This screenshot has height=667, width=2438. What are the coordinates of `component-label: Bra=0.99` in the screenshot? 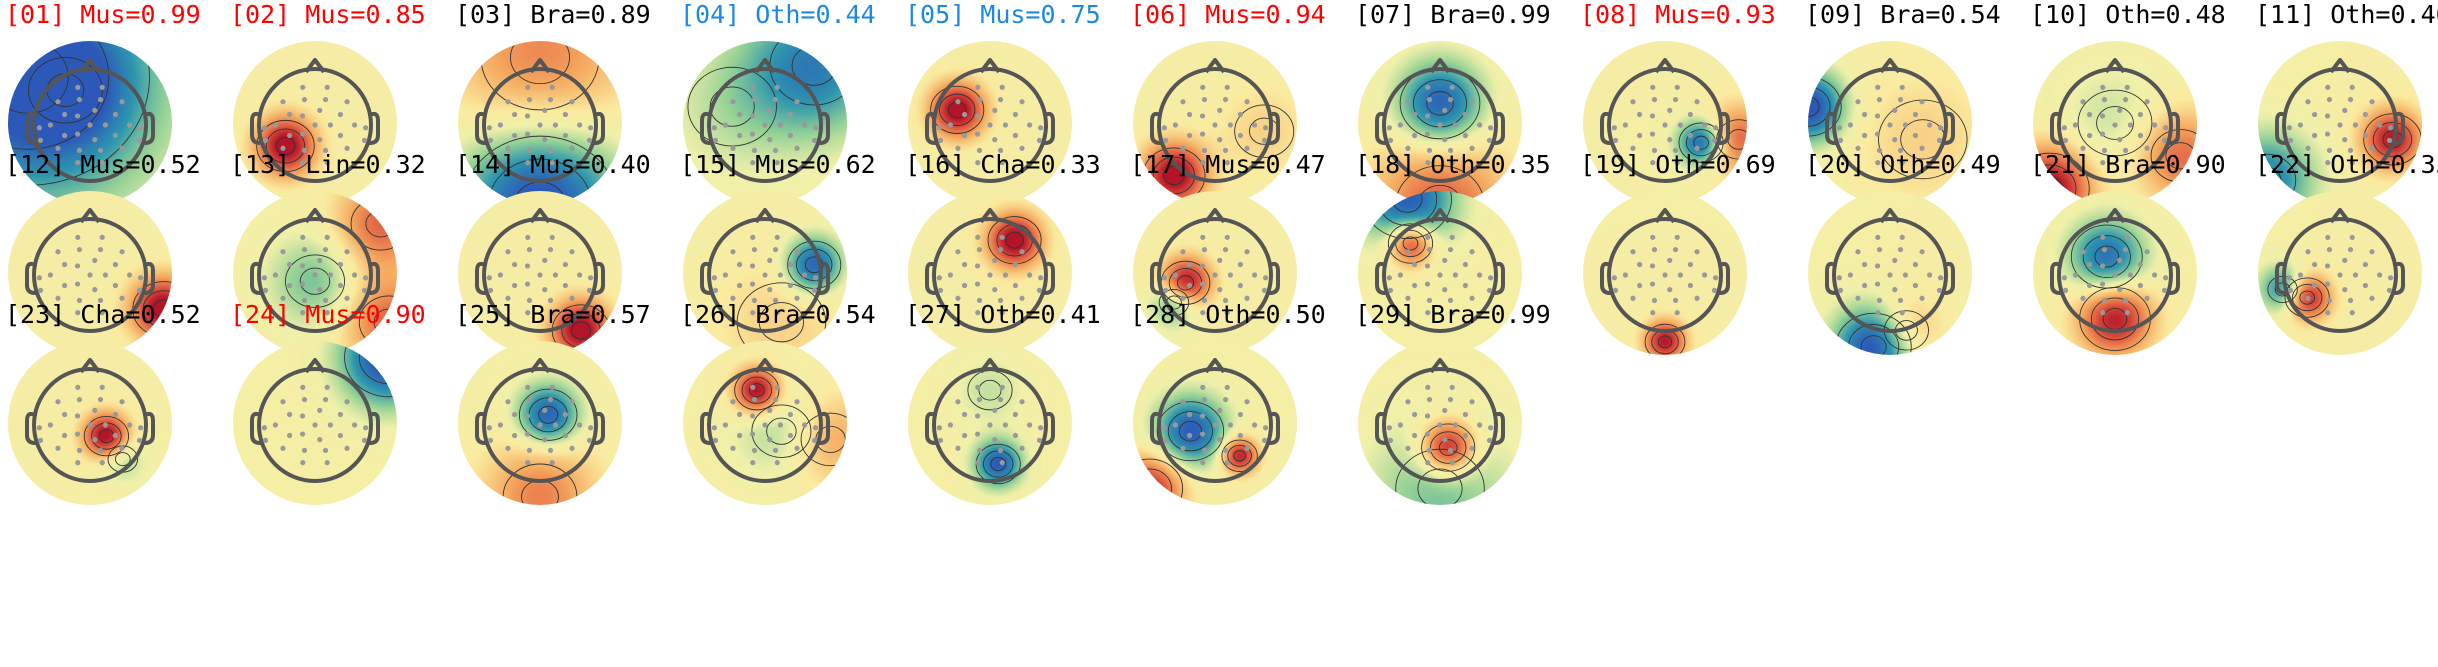 It's located at (1490, 14).